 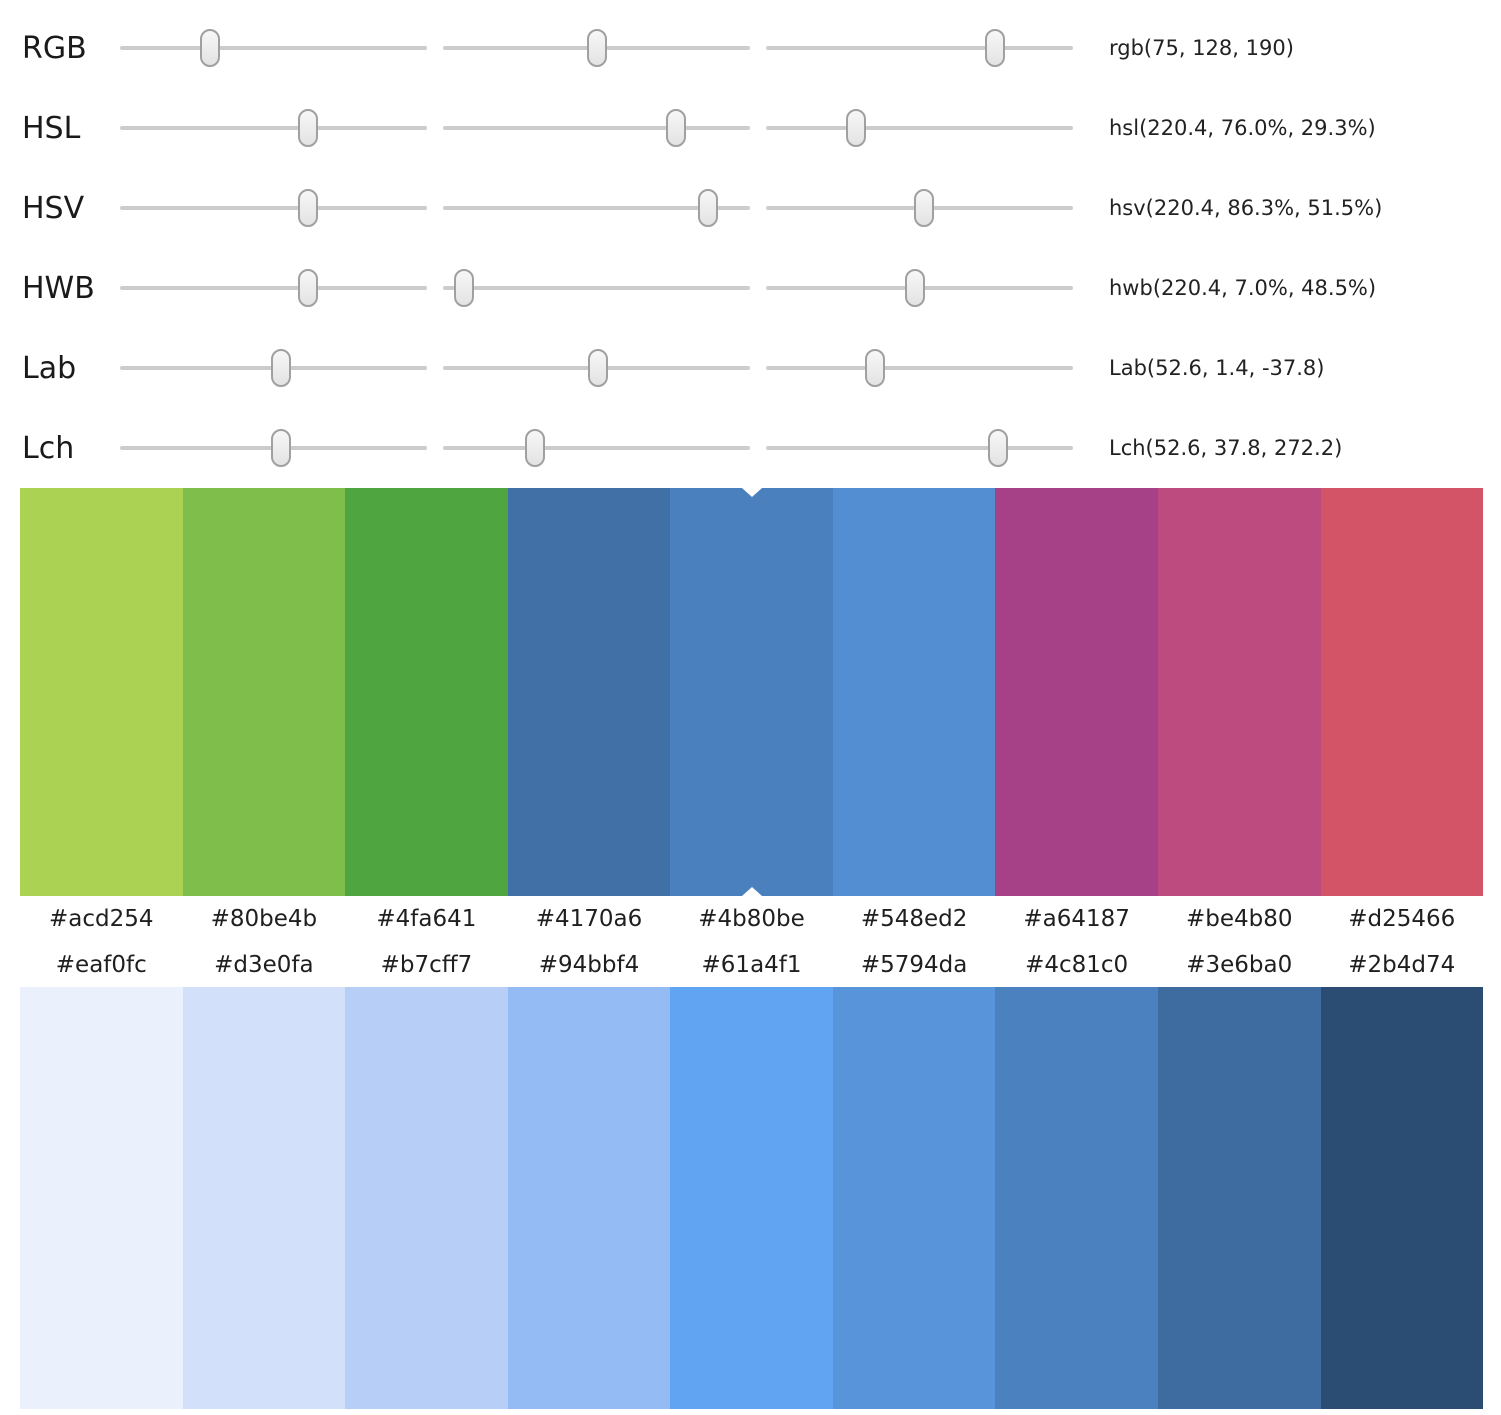 What do you see at coordinates (1246, 208) in the screenshot?
I see `color-value-hsv: hsv(220.4, 86.3%, 51.5%)` at bounding box center [1246, 208].